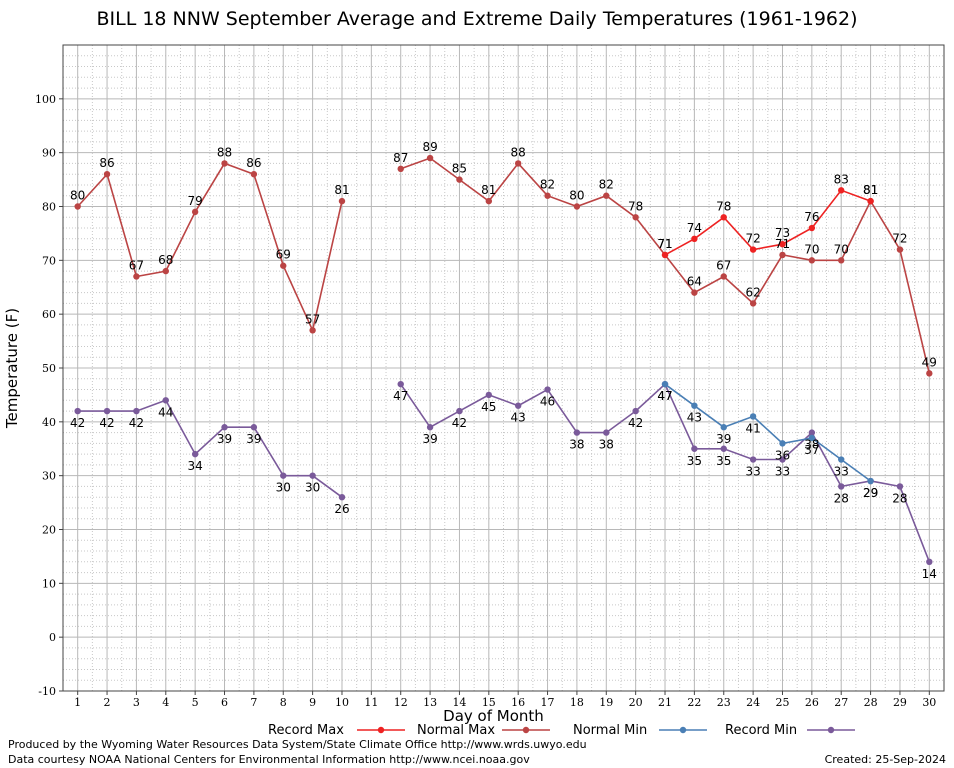  Describe the element at coordinates (165, 702) in the screenshot. I see `x-tick-label: 4` at that location.